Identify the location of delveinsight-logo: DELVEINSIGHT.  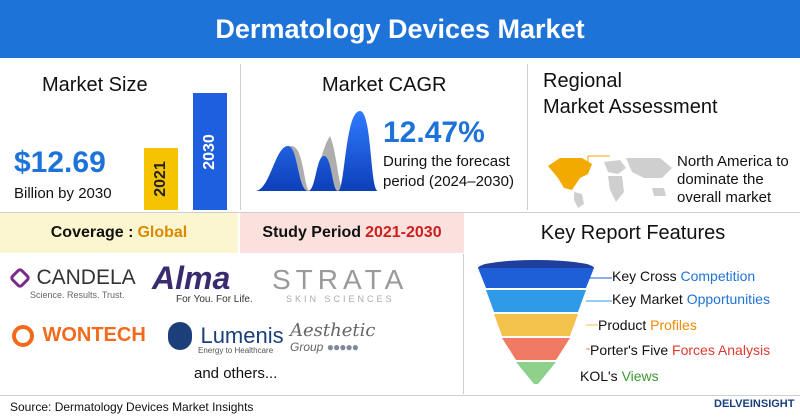
(754, 404).